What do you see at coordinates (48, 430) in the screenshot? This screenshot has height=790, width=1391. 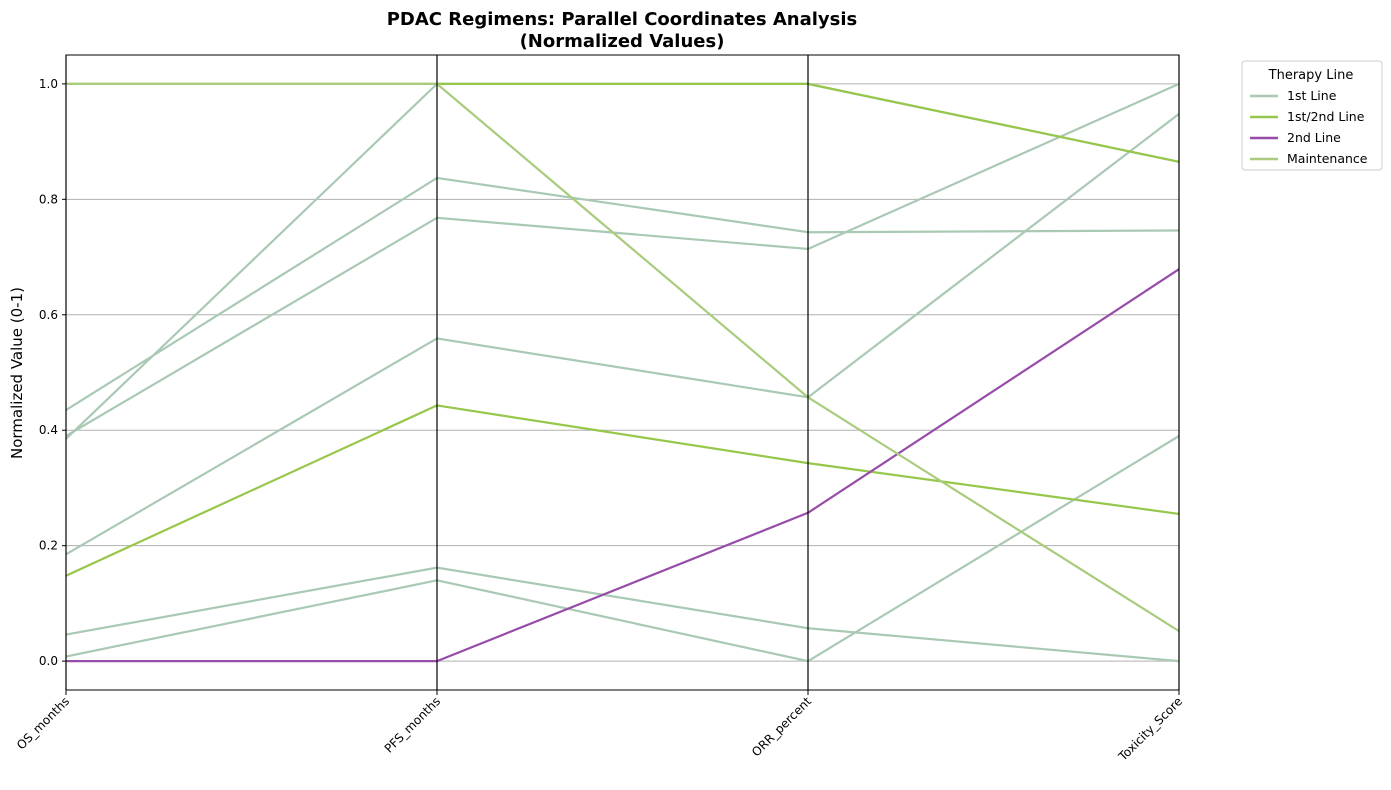 I see `y-tick-label: 0.4` at bounding box center [48, 430].